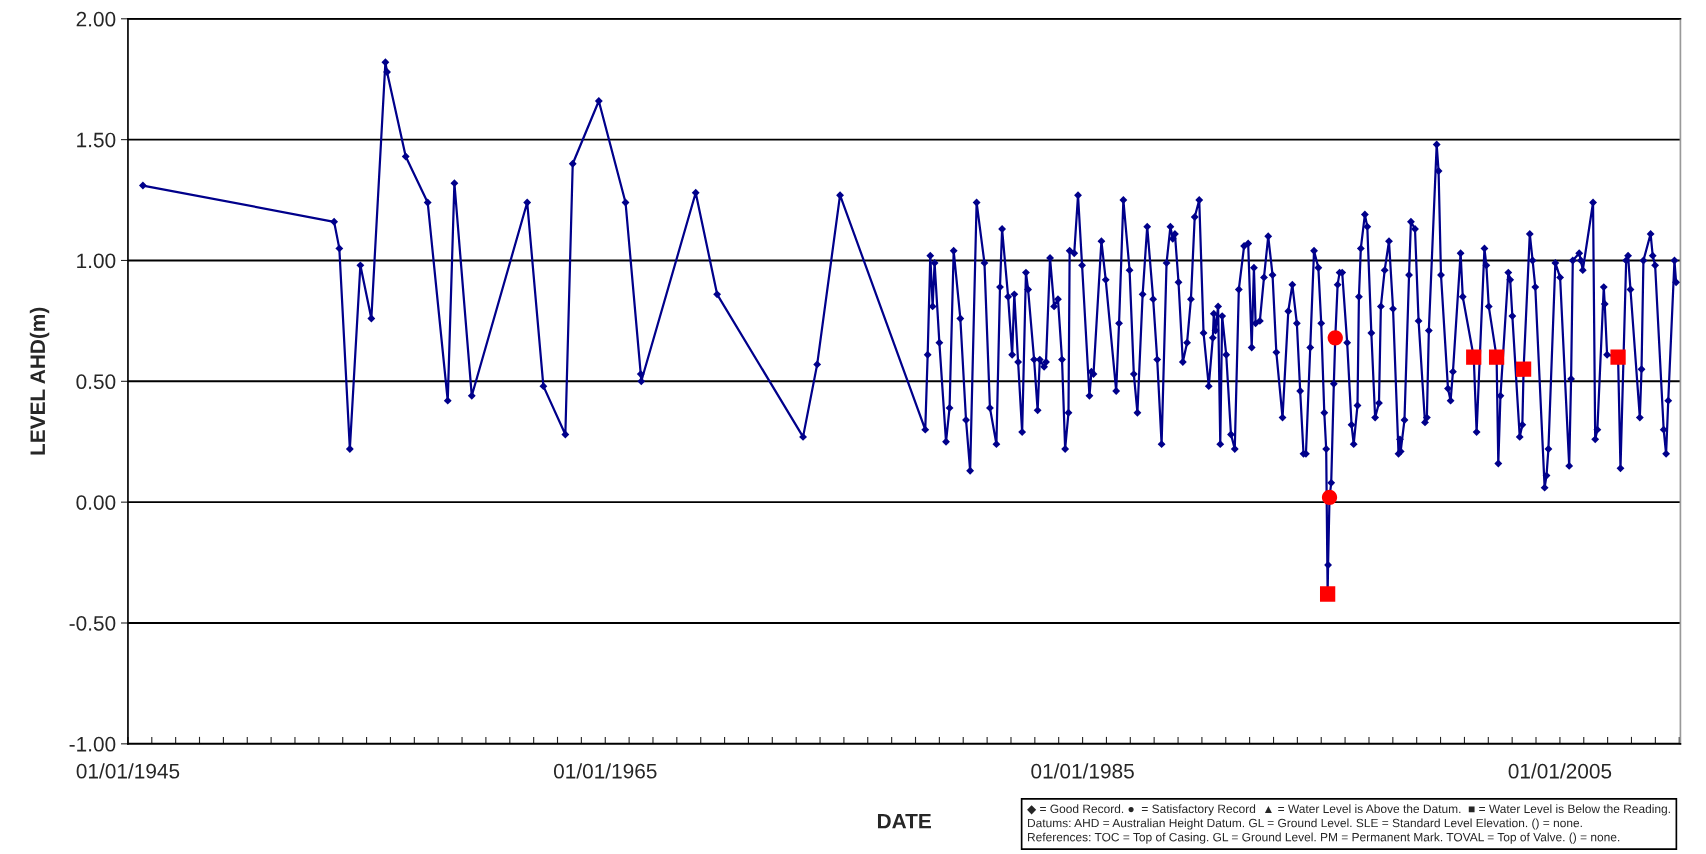  What do you see at coordinates (96, 261) in the screenshot?
I see `y-tick-label: 1.00` at bounding box center [96, 261].